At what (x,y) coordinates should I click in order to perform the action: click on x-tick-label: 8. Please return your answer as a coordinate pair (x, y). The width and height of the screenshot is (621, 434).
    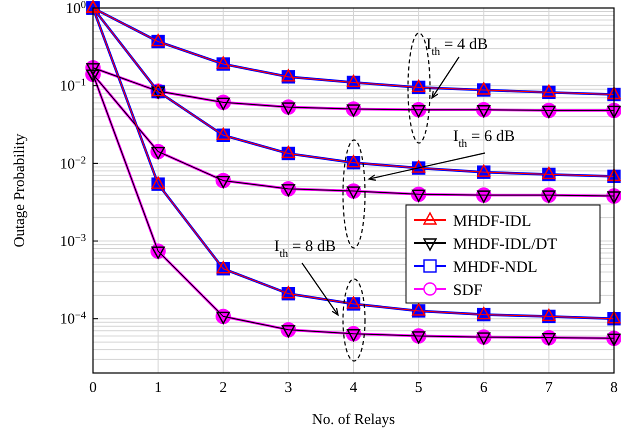
    Looking at the image, I should click on (614, 388).